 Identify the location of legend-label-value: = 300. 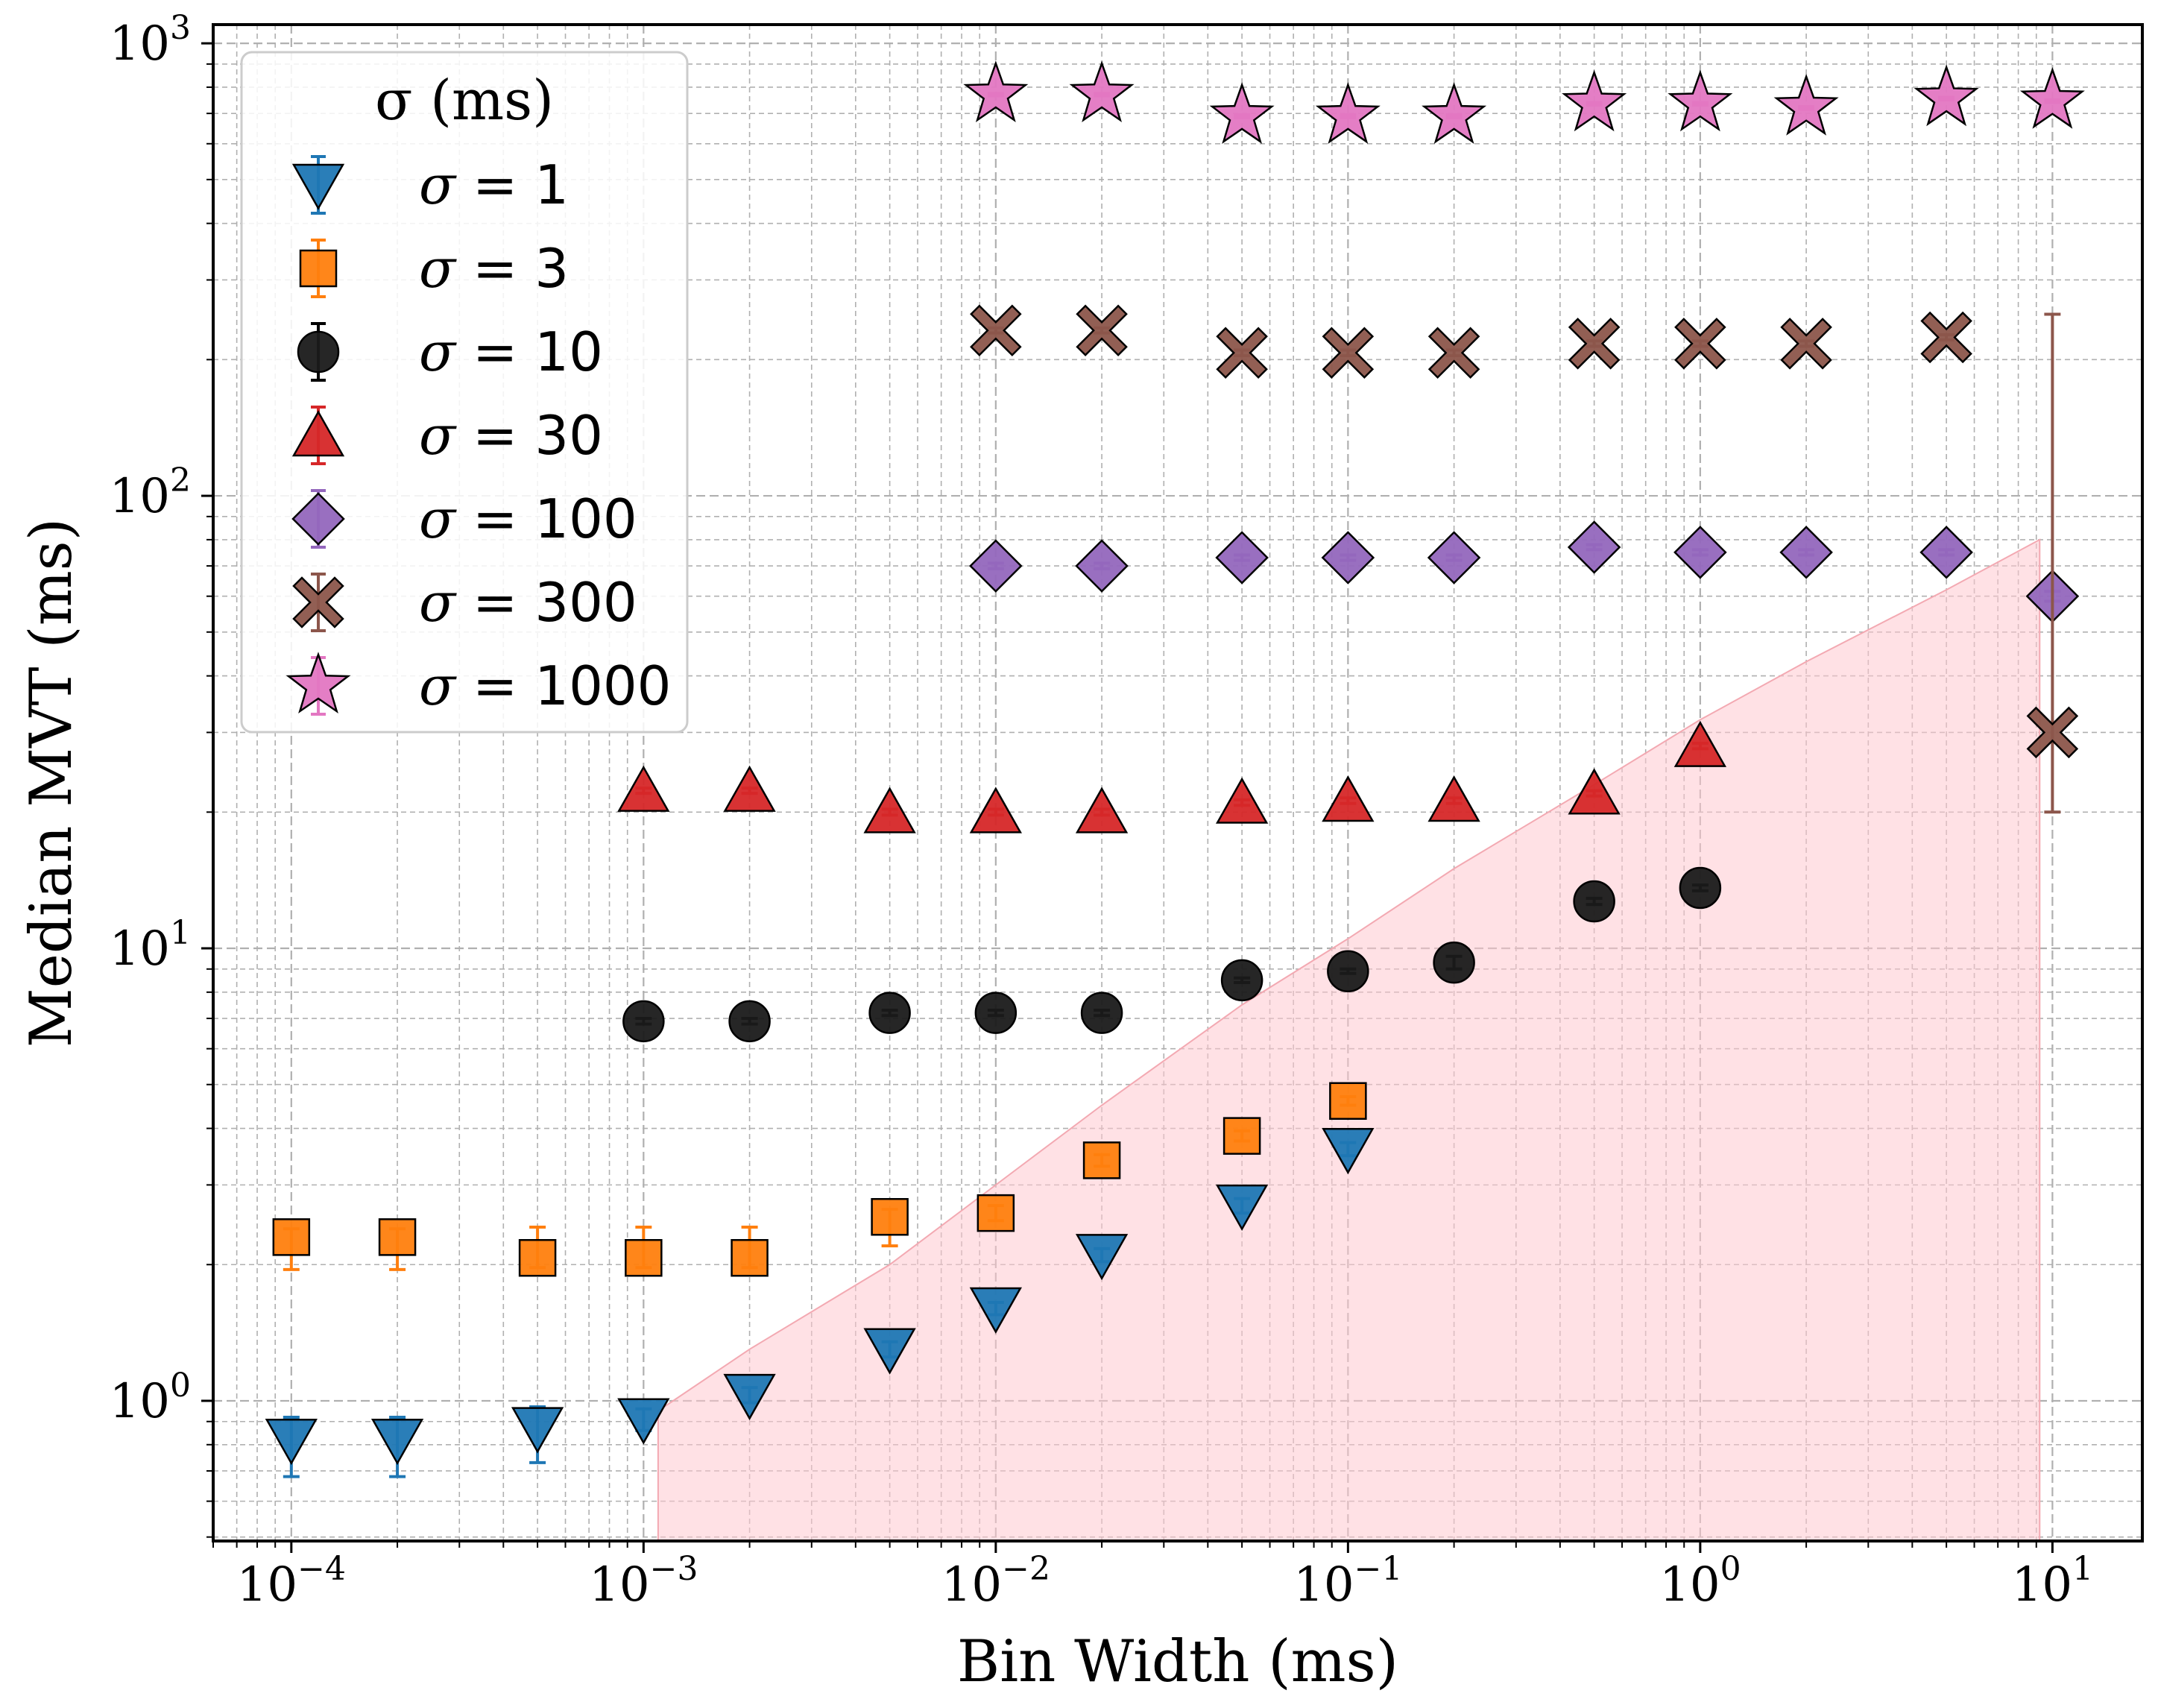
(546, 602).